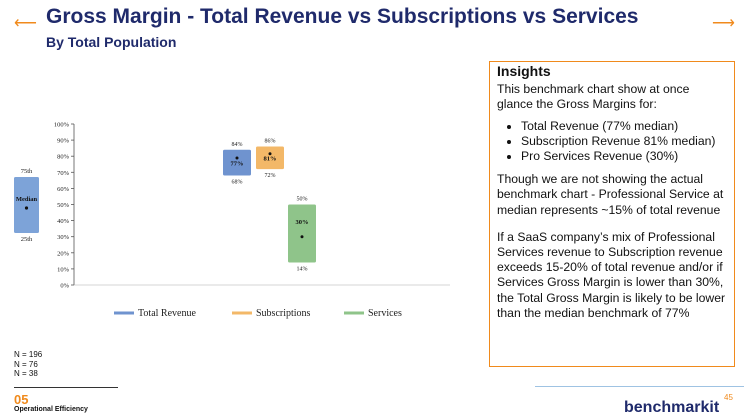 The height and width of the screenshot is (420, 749). I want to click on key-label-median: Median, so click(27, 199).